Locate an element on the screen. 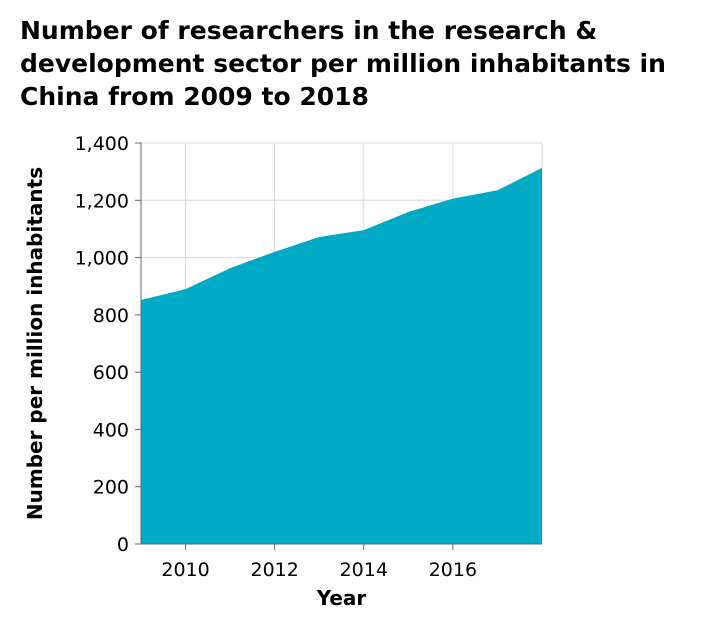 The height and width of the screenshot is (628, 726). x-tick-label: 2014 is located at coordinates (364, 570).